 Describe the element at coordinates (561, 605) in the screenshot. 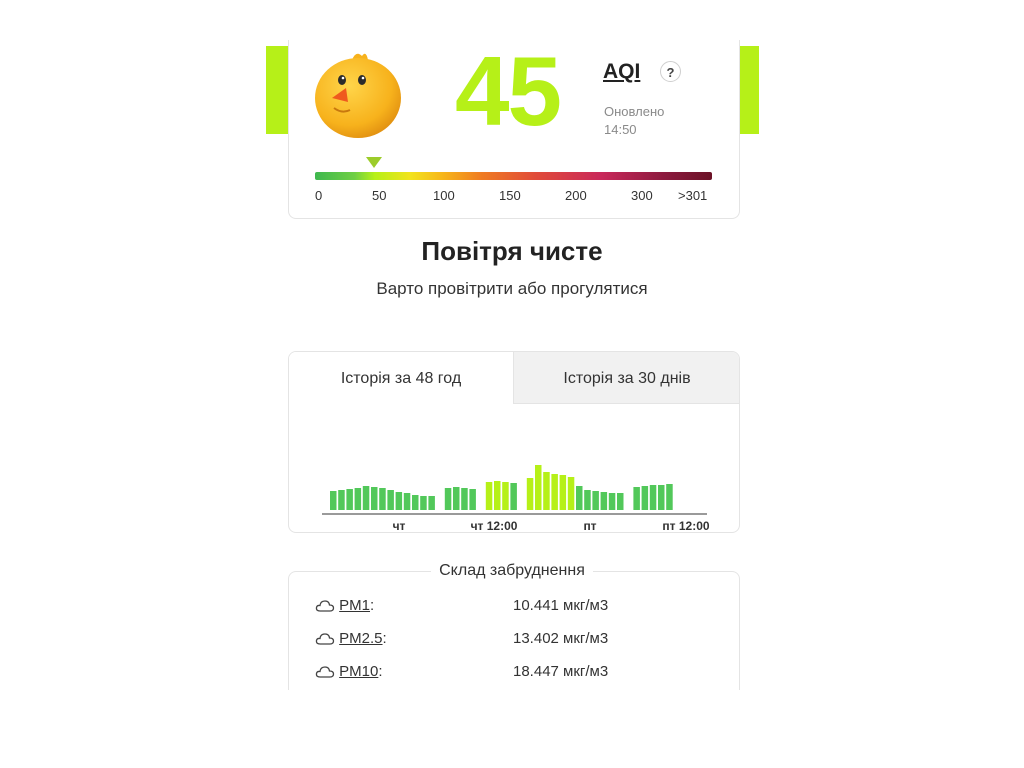

I see `pollutant-value: 10.441 мкг/м3` at that location.